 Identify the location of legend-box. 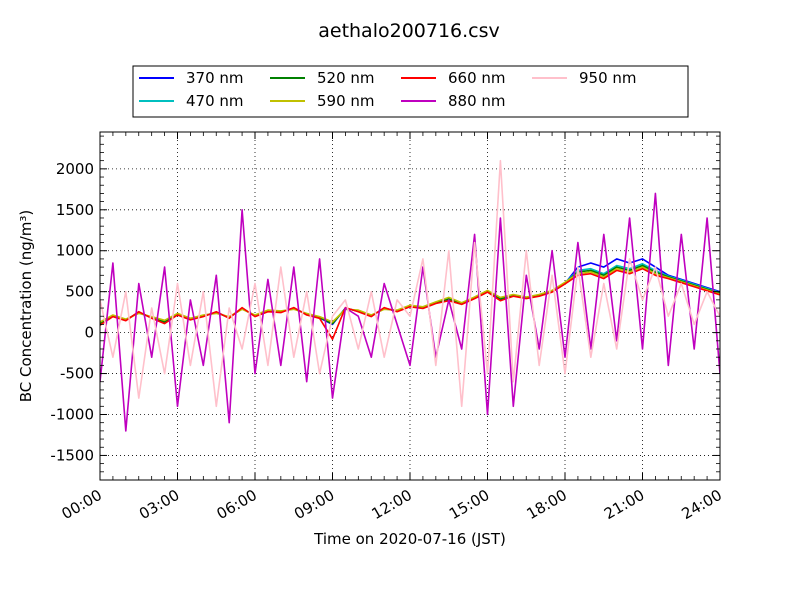
(410, 91).